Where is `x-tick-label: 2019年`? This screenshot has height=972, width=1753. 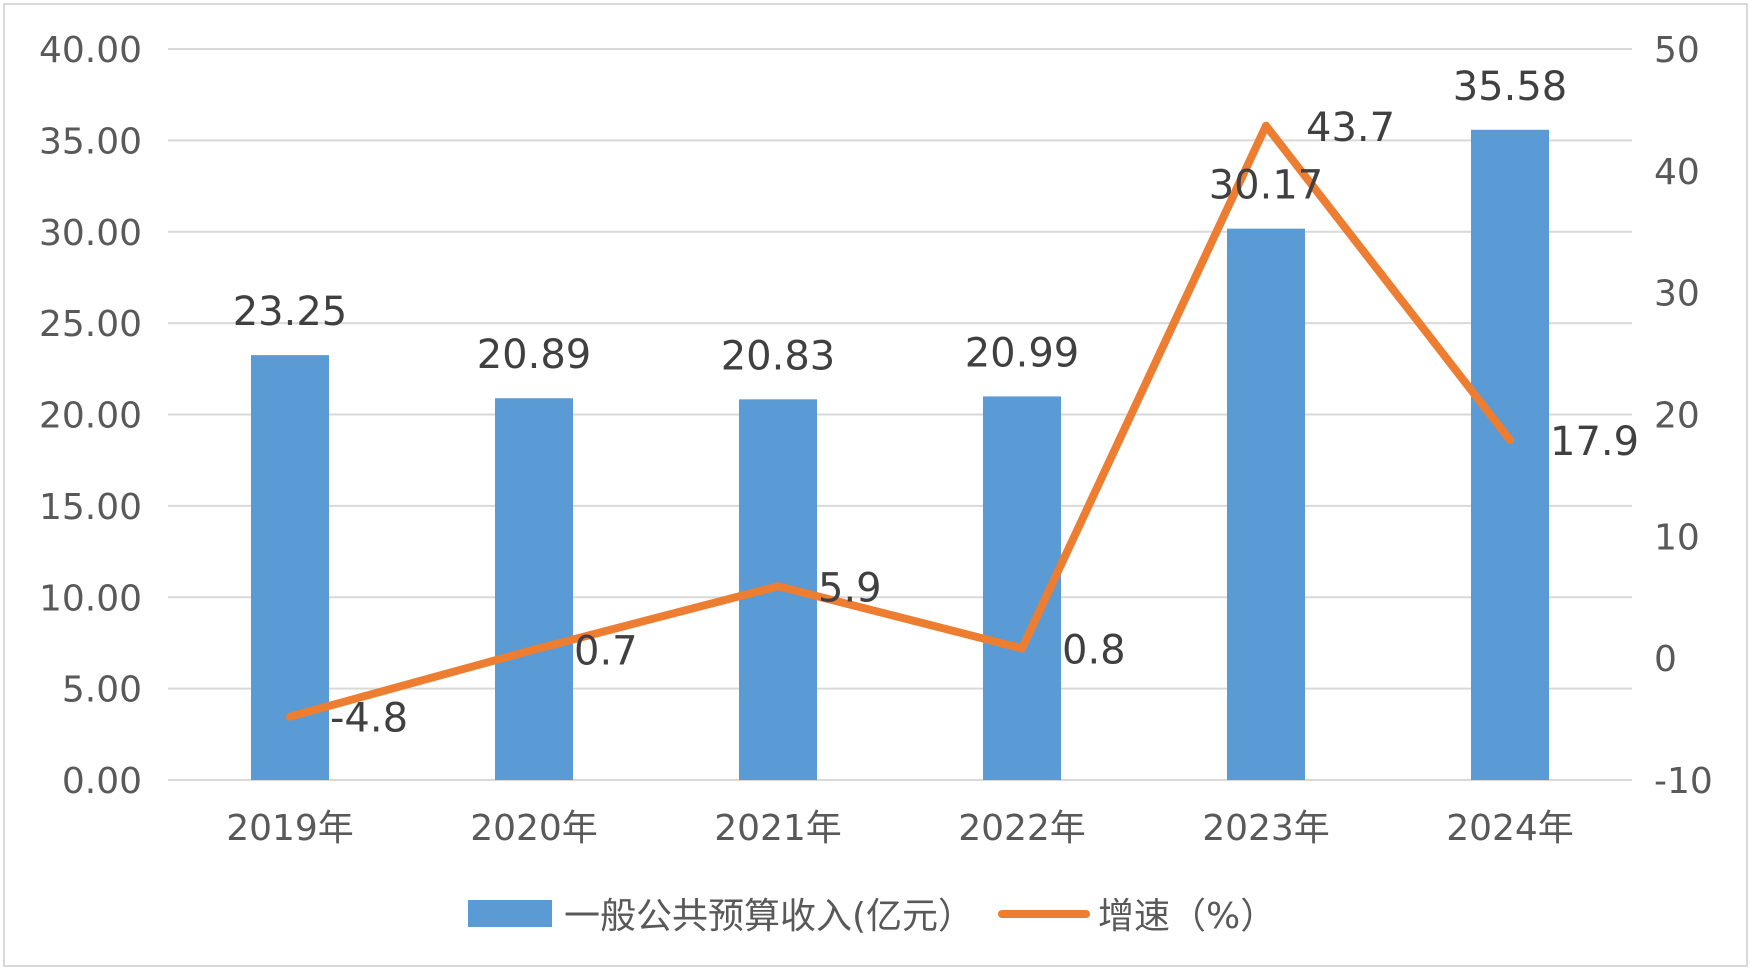 x-tick-label: 2019年 is located at coordinates (290, 828).